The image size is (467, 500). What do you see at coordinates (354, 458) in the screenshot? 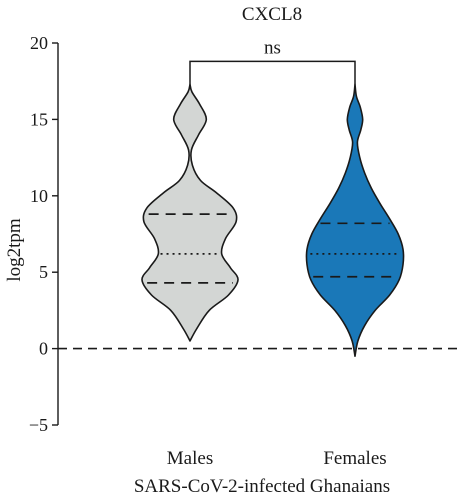
I see `x-tick-label: Females` at bounding box center [354, 458].